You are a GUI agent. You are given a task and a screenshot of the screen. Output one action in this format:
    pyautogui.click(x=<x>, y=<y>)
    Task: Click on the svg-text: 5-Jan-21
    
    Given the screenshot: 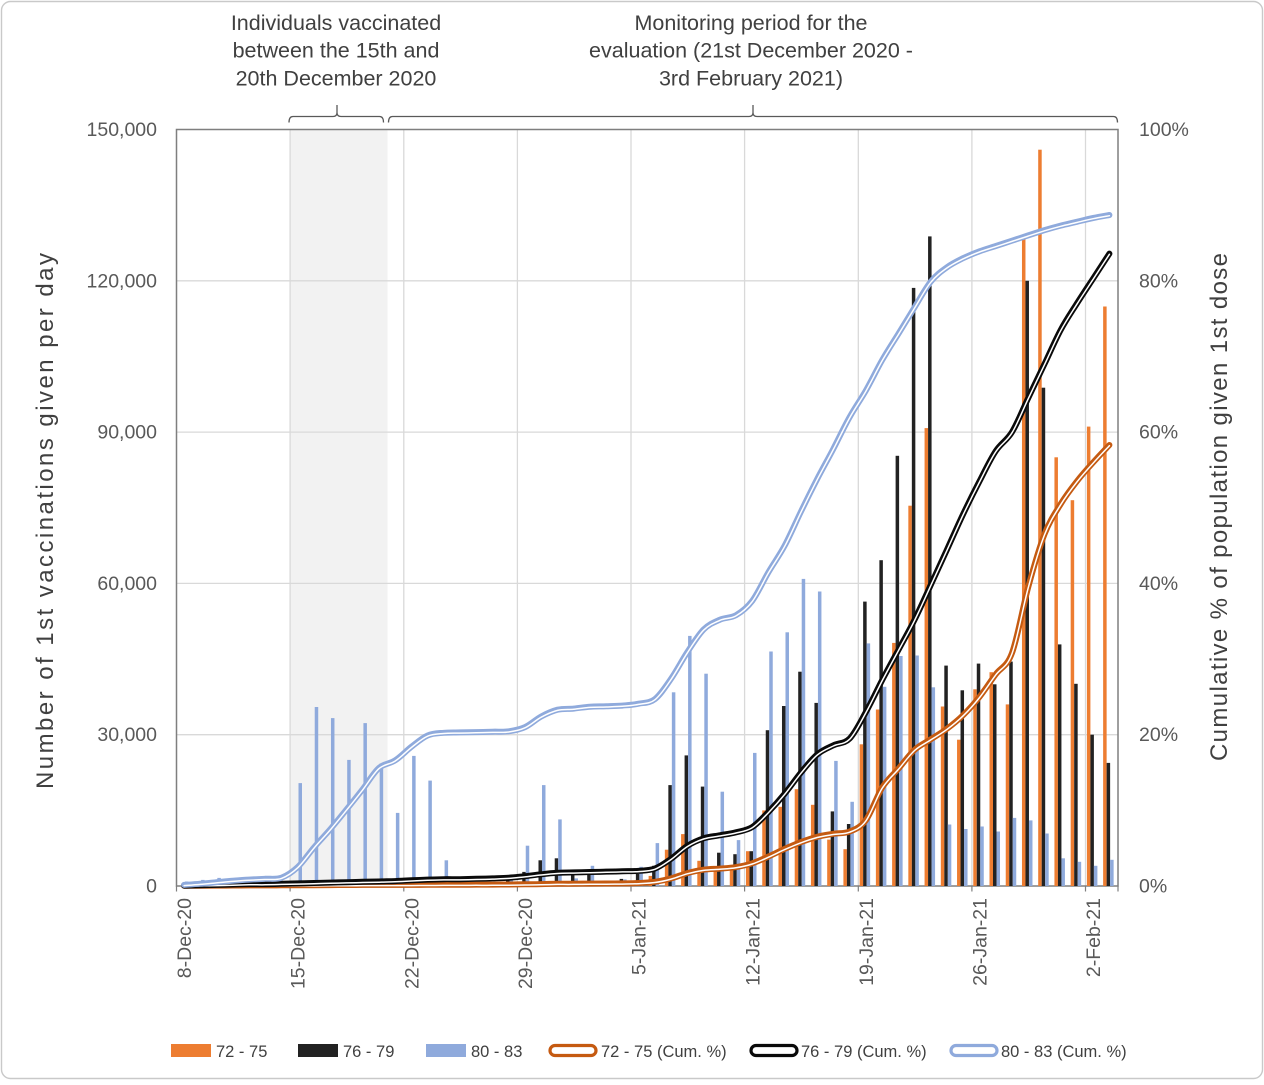 What is the action you would take?
    pyautogui.click(x=640, y=936)
    